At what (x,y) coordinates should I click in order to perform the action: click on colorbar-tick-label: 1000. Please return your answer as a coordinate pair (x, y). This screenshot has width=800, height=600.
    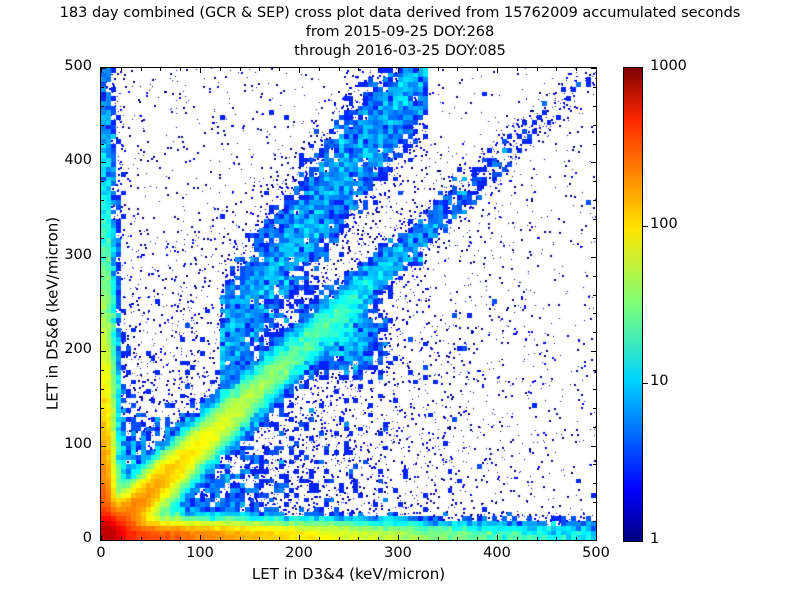
    Looking at the image, I should click on (668, 66).